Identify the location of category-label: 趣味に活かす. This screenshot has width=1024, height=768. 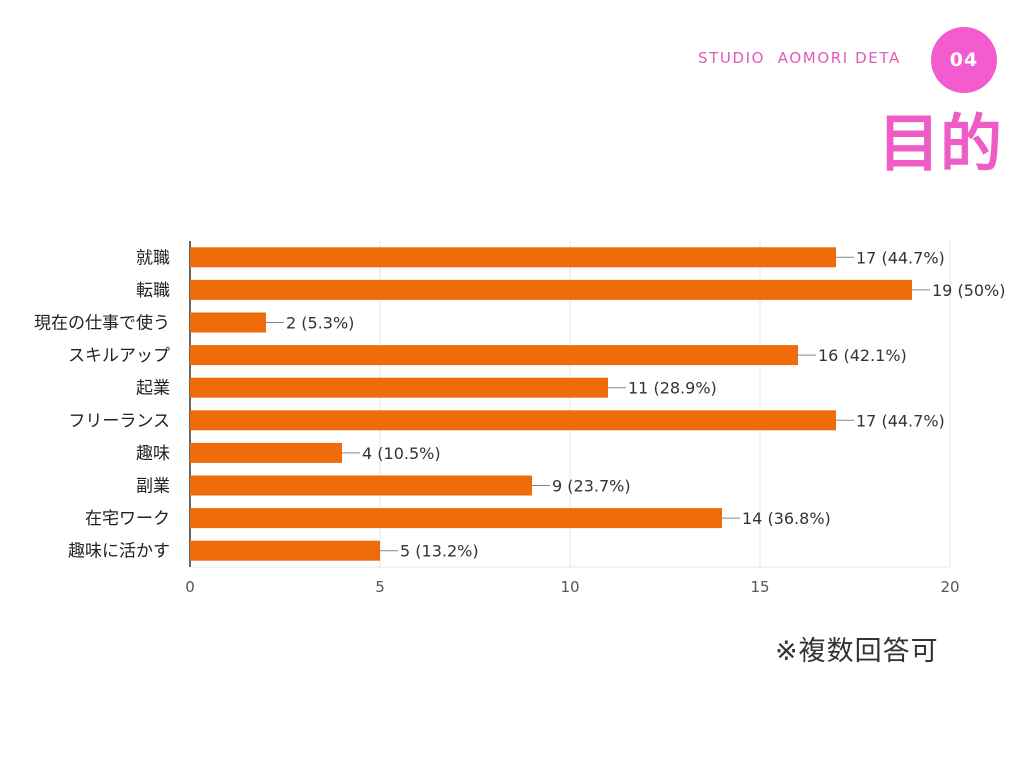
(119, 552).